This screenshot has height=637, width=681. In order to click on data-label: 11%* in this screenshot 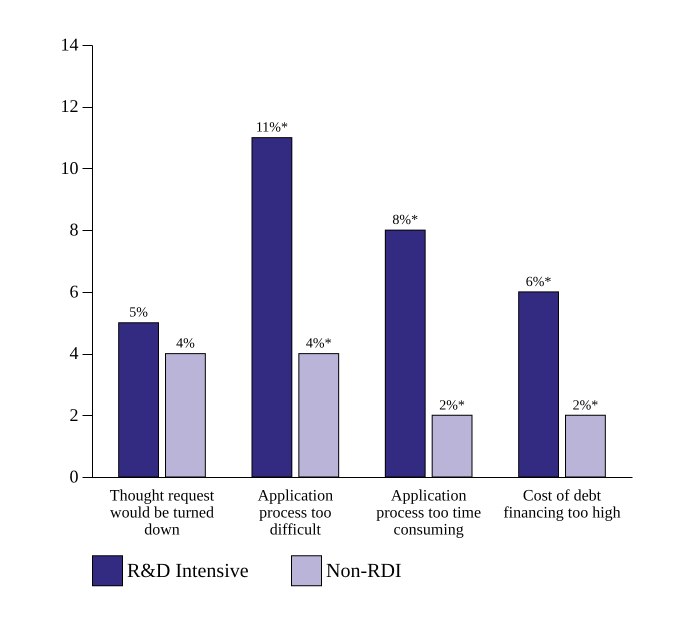, I will do `click(272, 128)`.